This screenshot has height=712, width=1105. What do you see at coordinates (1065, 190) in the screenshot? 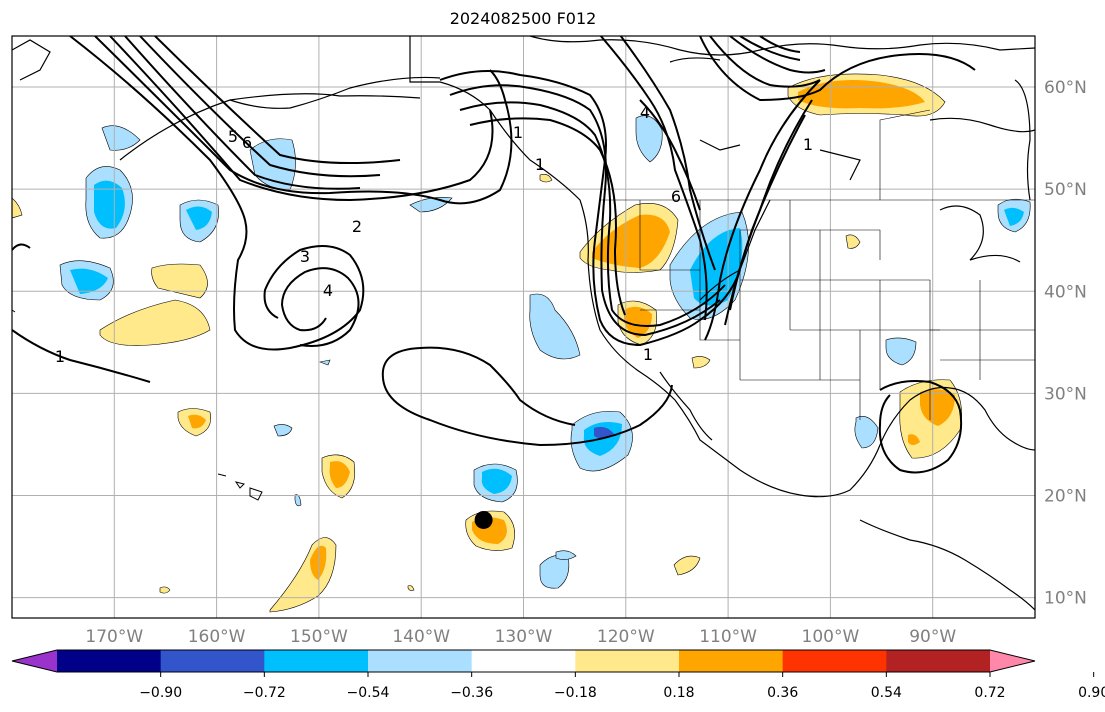
I see `lat-tick-label: 50°N` at bounding box center [1065, 190].